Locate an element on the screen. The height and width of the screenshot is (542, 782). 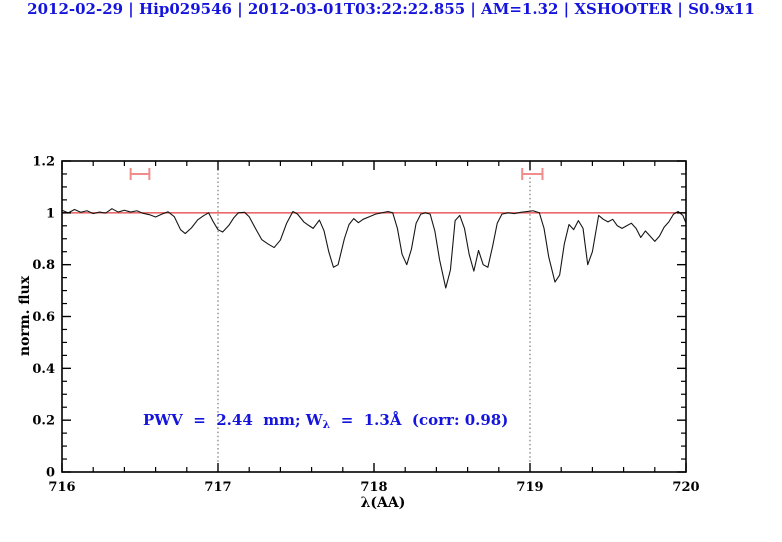
x-tick-label: 717 is located at coordinates (217, 487).